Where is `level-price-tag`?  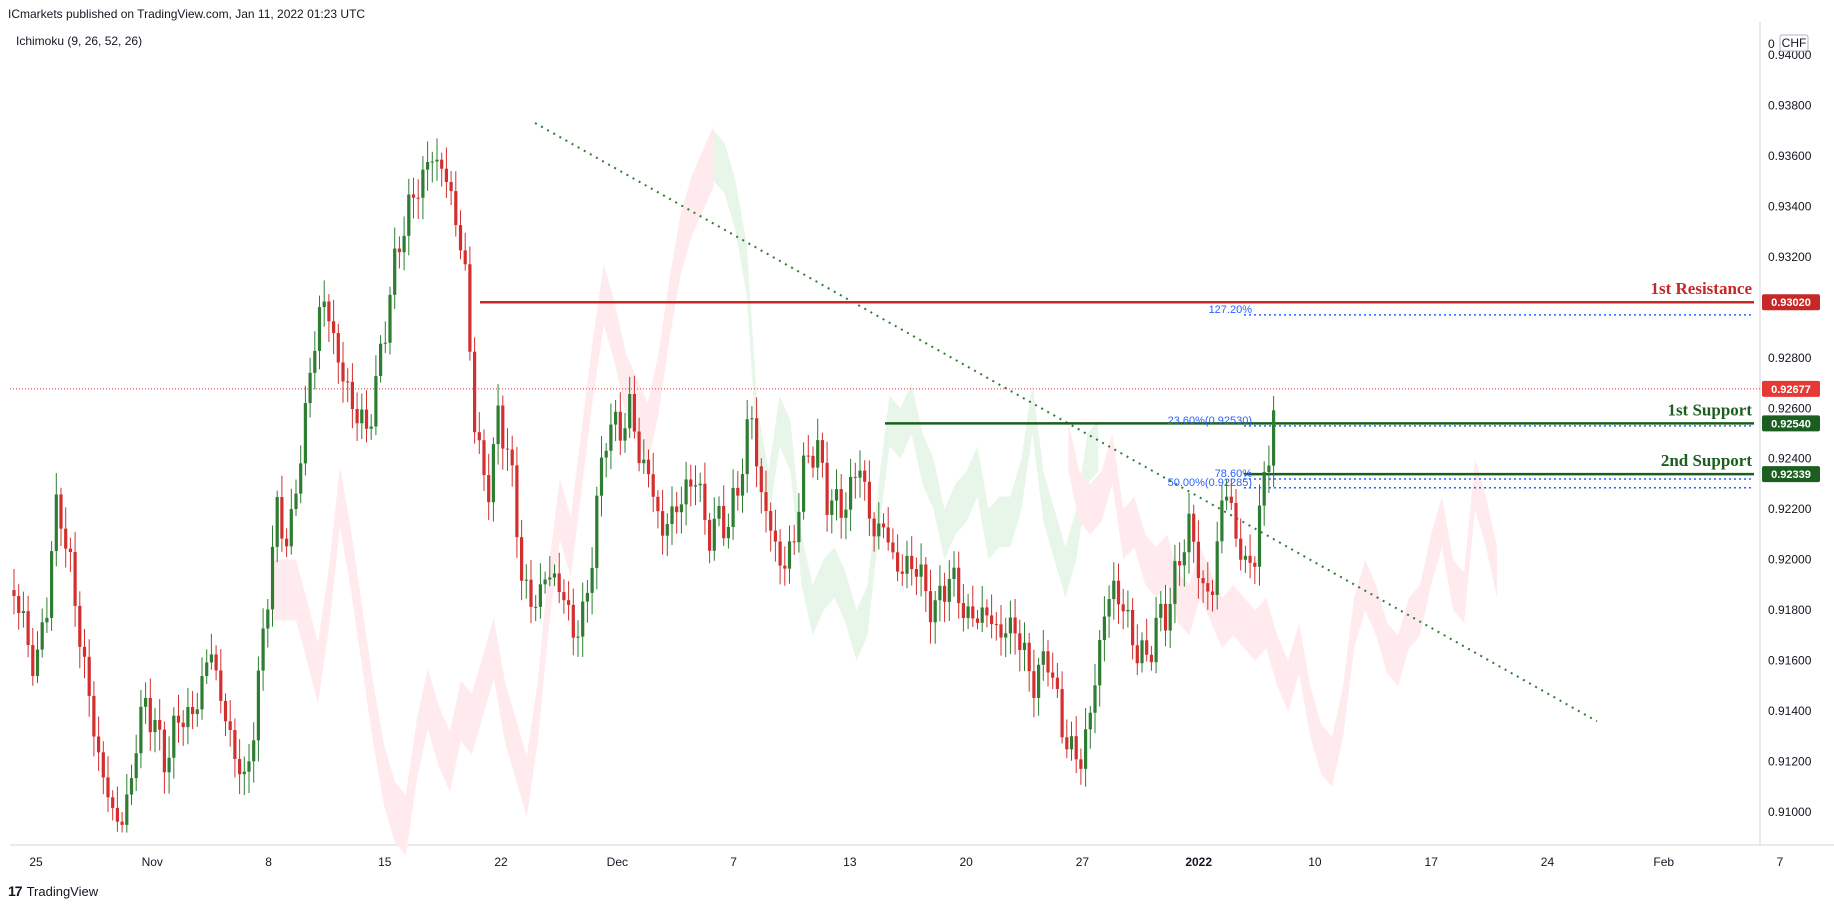
level-price-tag is located at coordinates (1791, 474).